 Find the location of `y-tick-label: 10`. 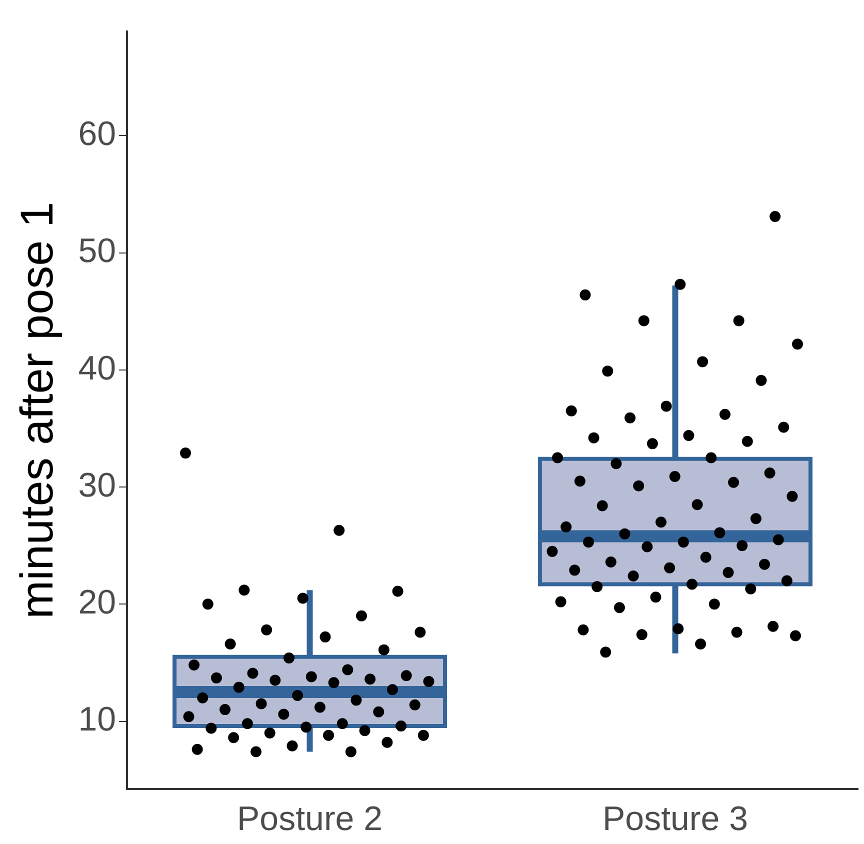

y-tick-label: 10 is located at coordinates (97, 719).